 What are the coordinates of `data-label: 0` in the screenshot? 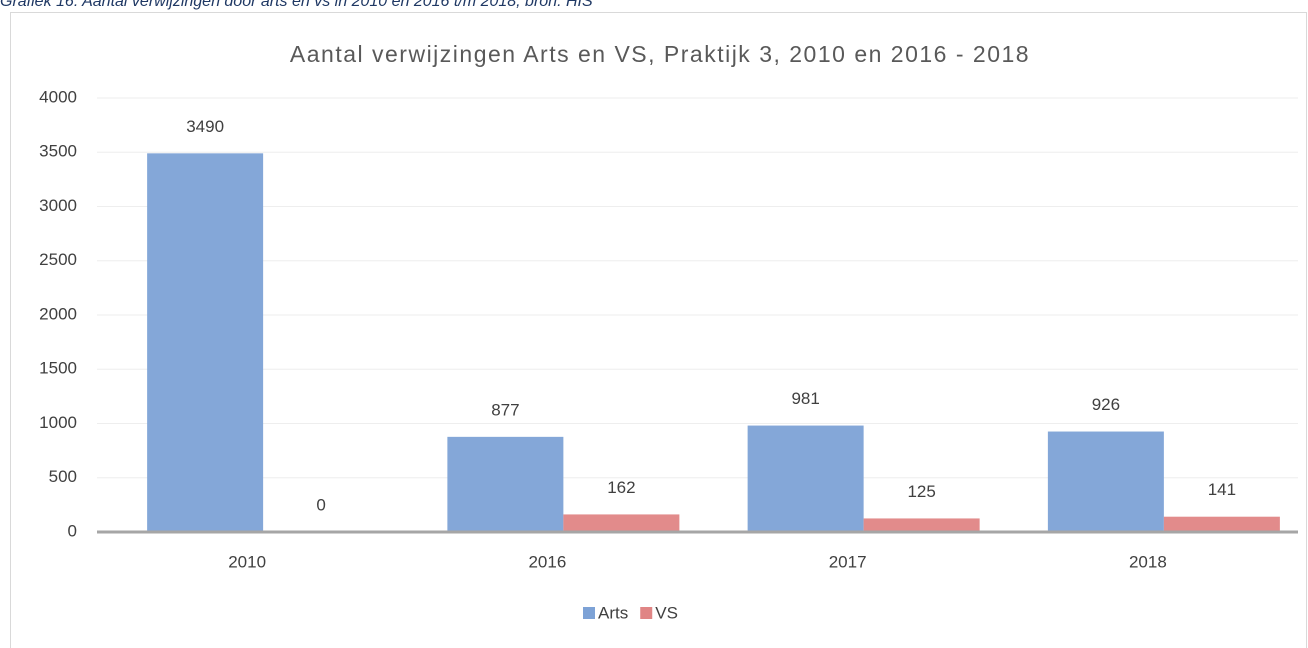 It's located at (320, 504).